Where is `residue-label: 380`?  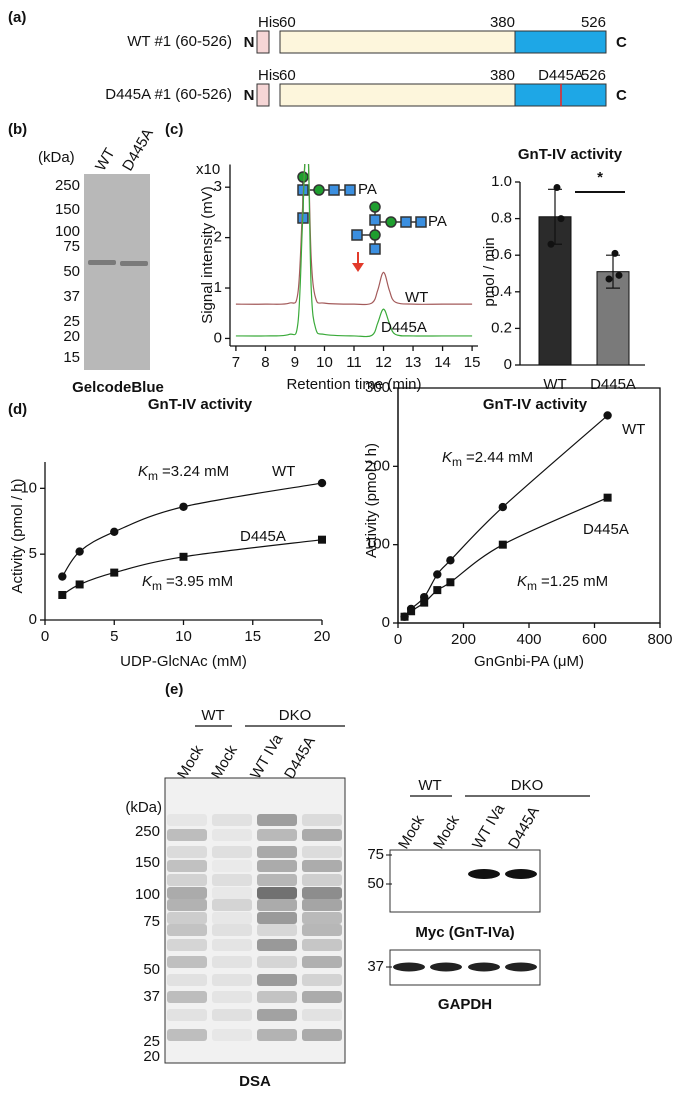 residue-label: 380 is located at coordinates (502, 75).